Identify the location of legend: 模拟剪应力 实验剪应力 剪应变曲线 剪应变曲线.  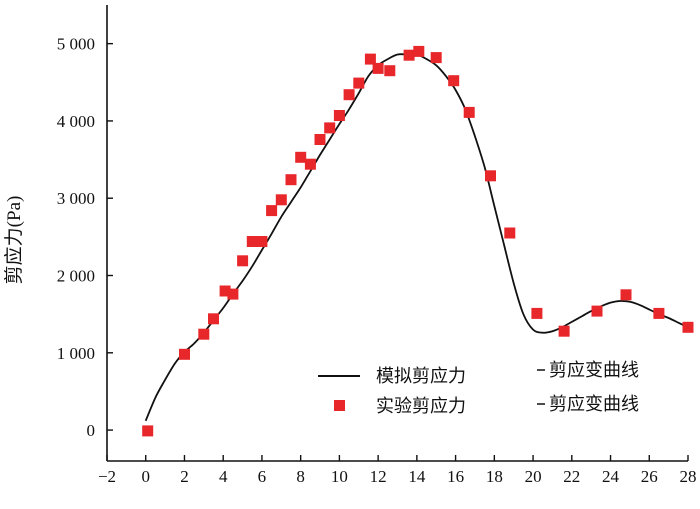
(478, 388).